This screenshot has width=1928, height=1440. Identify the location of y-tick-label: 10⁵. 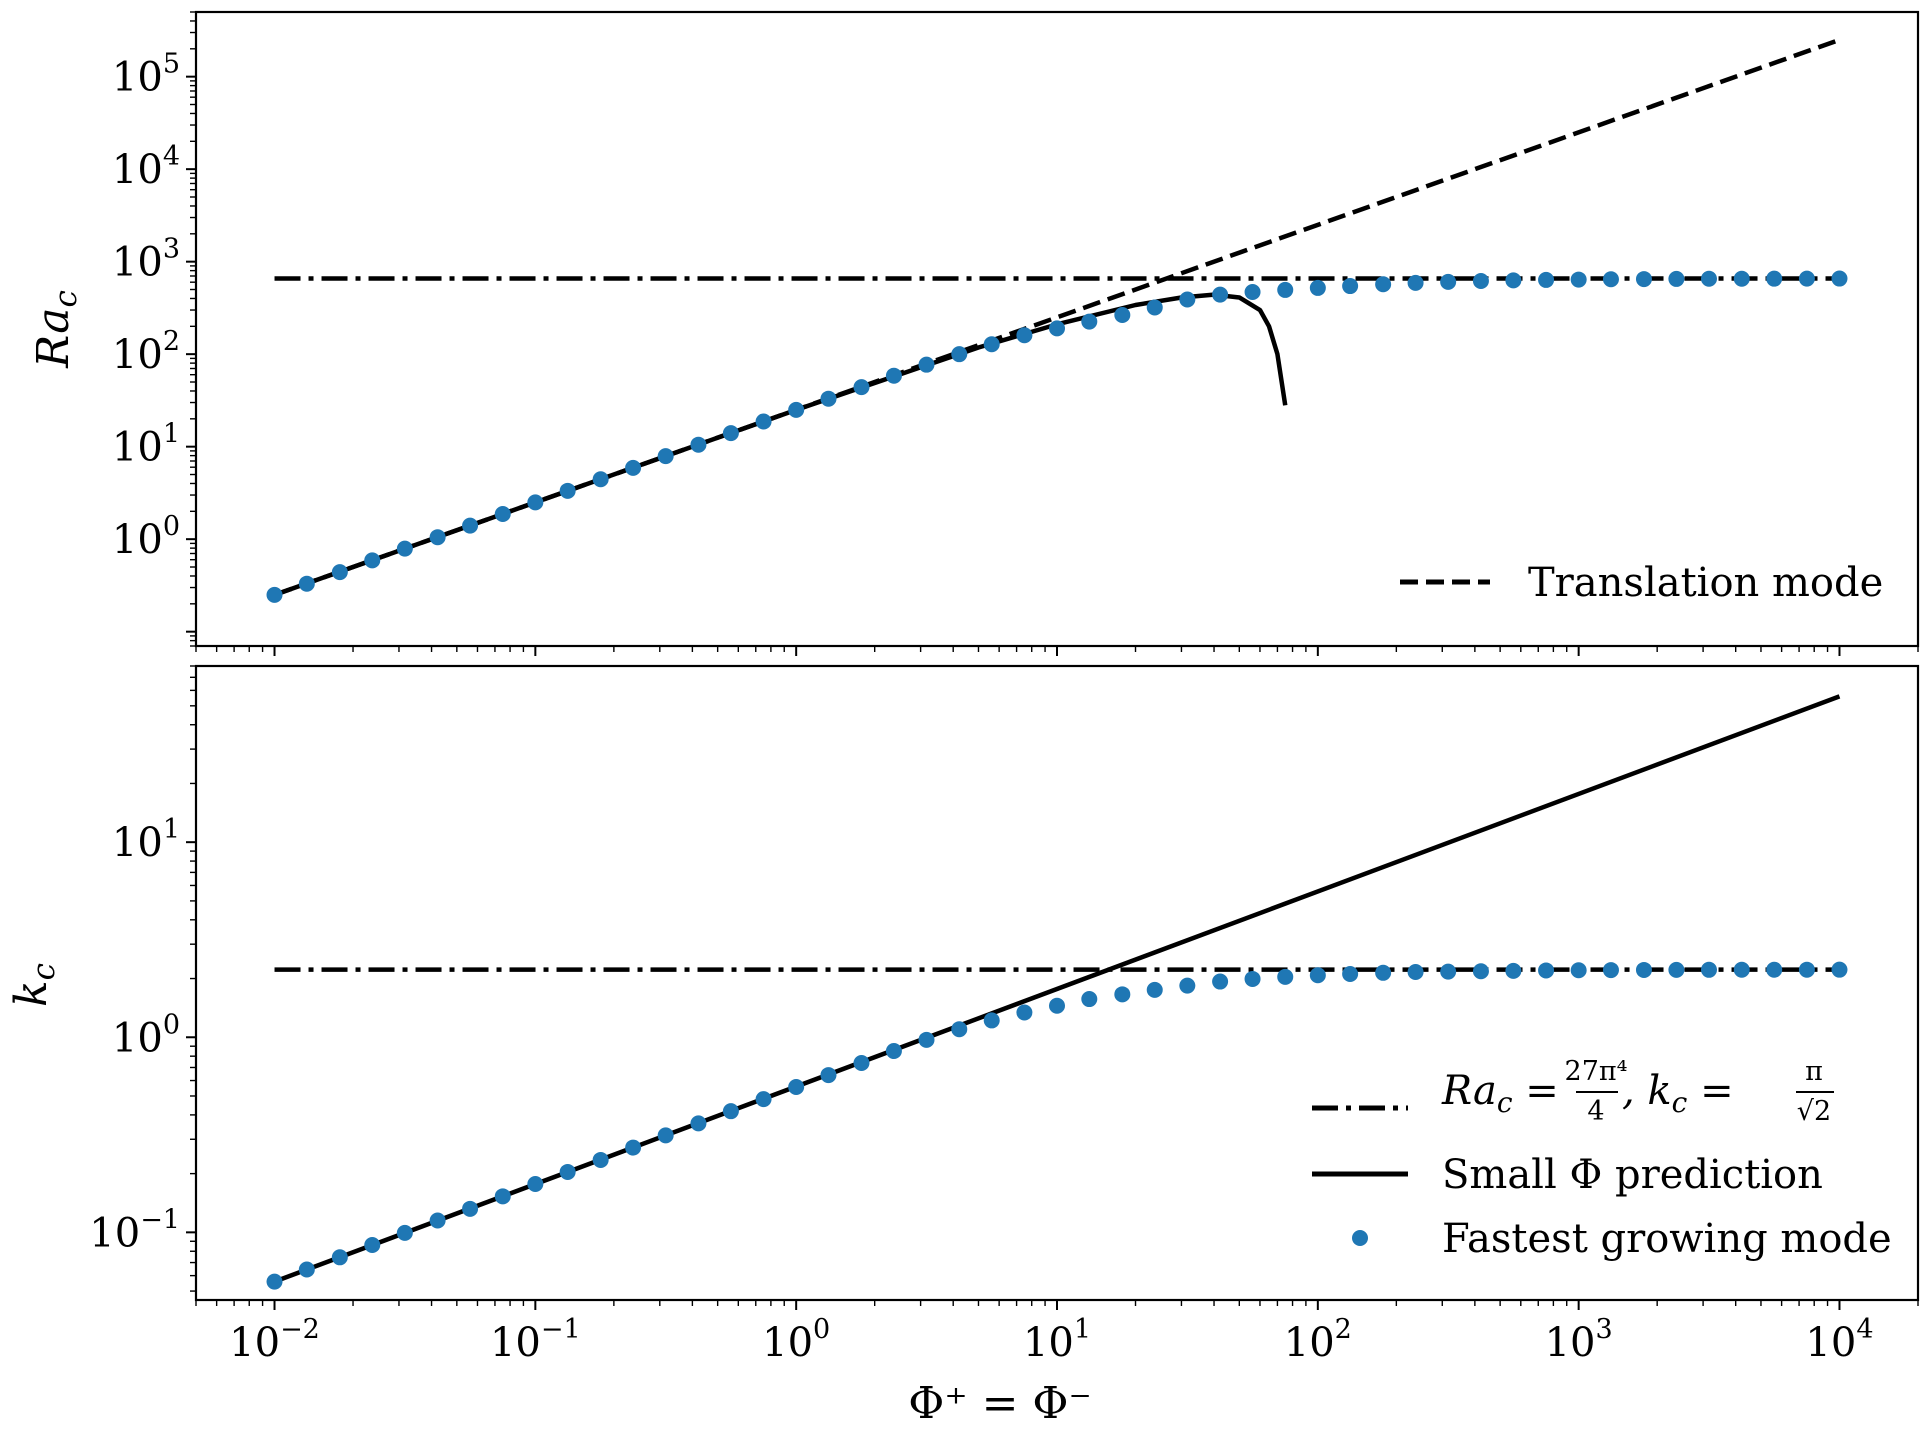
(146, 75).